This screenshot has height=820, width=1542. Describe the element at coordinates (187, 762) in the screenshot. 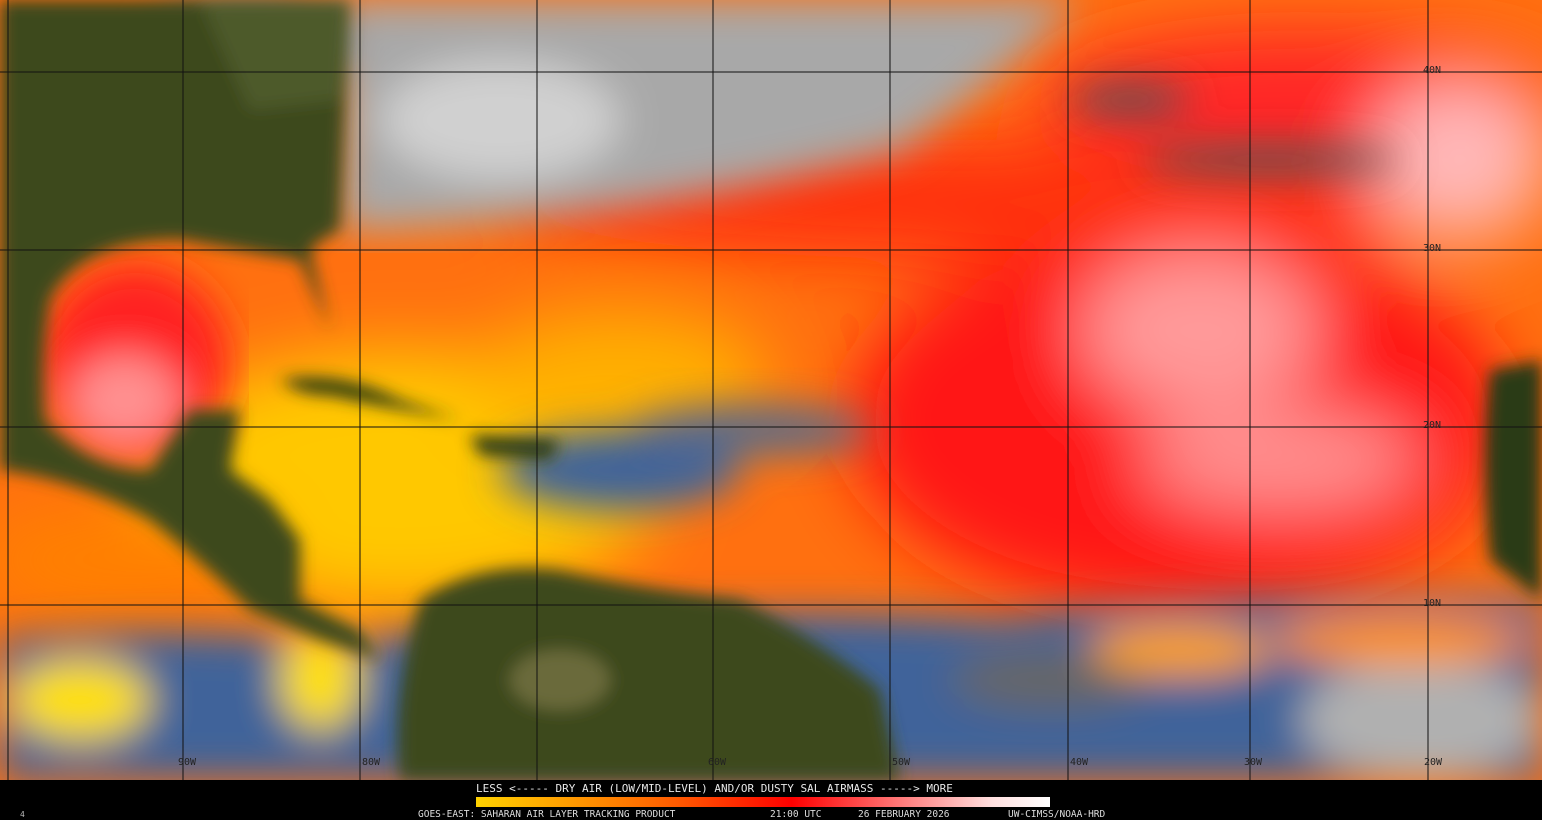

I see `lon-label-90w: 90W` at that location.